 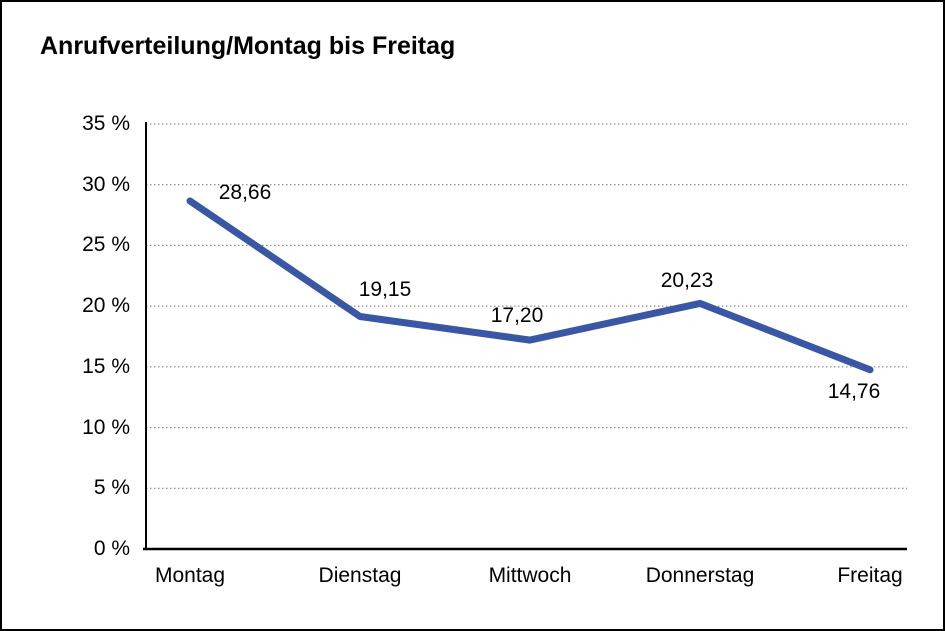 What do you see at coordinates (111, 488) in the screenshot?
I see `y-axis-tick-label-5: 5 %` at bounding box center [111, 488].